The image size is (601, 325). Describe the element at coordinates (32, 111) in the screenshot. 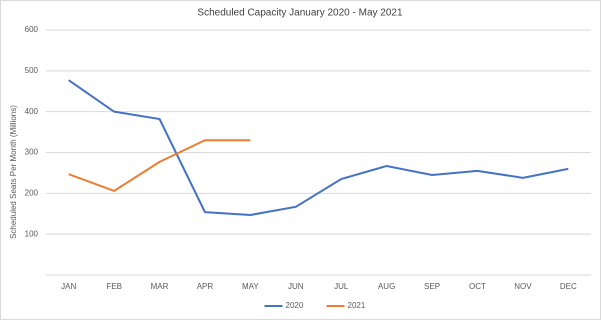

I see `y-tick-label: 400` at that location.